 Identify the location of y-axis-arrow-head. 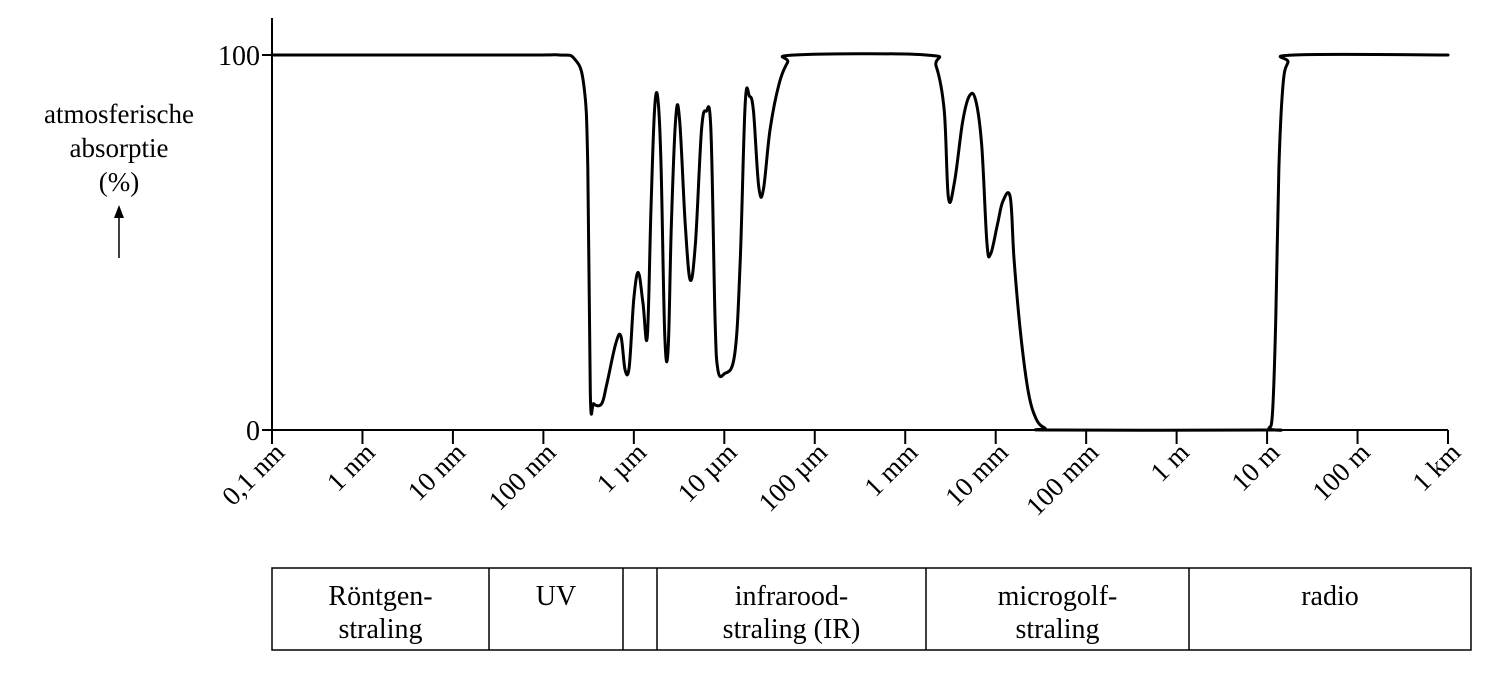
(119, 211).